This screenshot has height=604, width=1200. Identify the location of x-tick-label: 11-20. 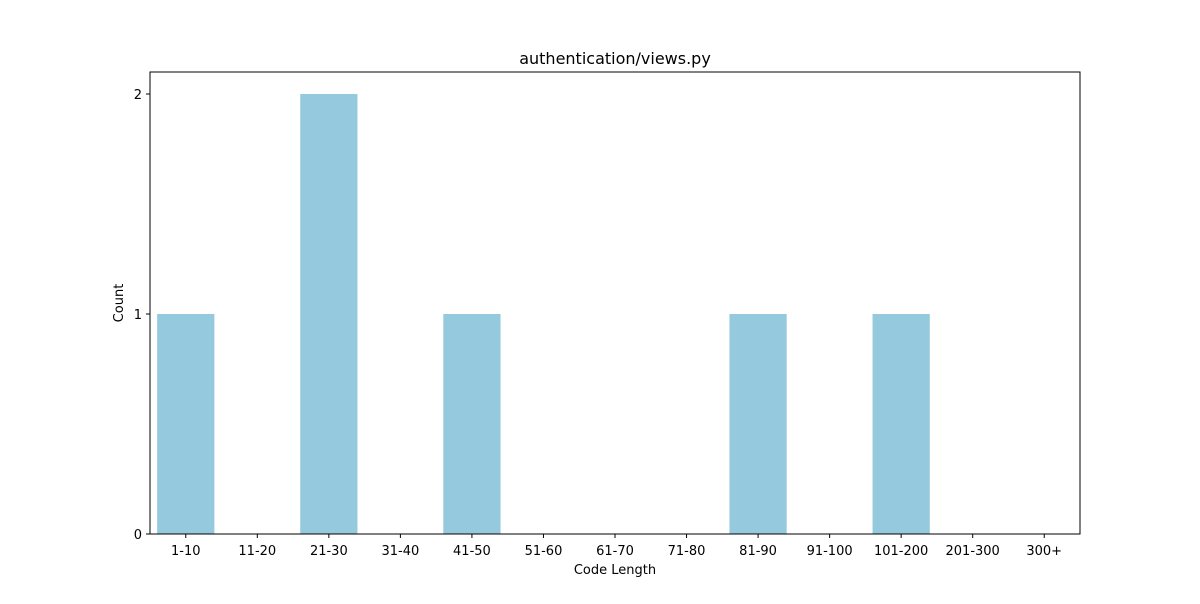
(257, 551).